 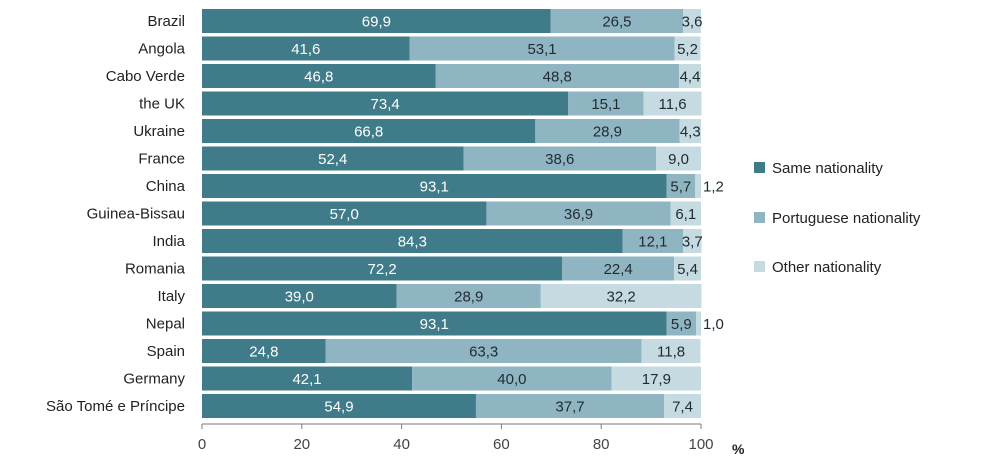 What do you see at coordinates (700, 444) in the screenshot?
I see `x-tick-label: 100` at bounding box center [700, 444].